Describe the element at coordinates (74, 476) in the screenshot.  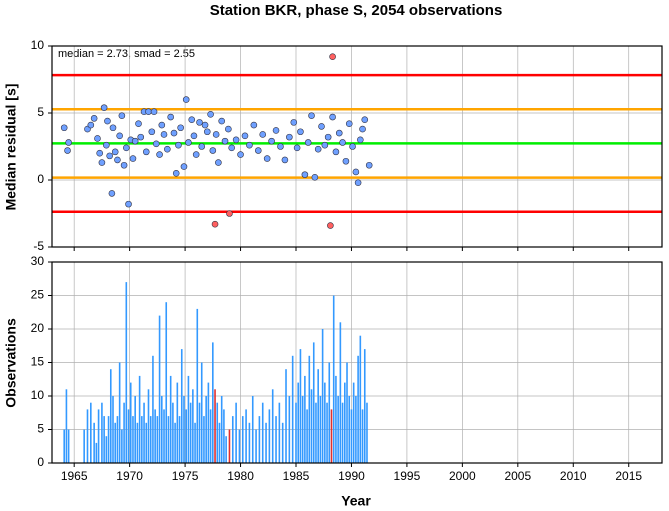
I see `x-tick-label: 1965` at that location.